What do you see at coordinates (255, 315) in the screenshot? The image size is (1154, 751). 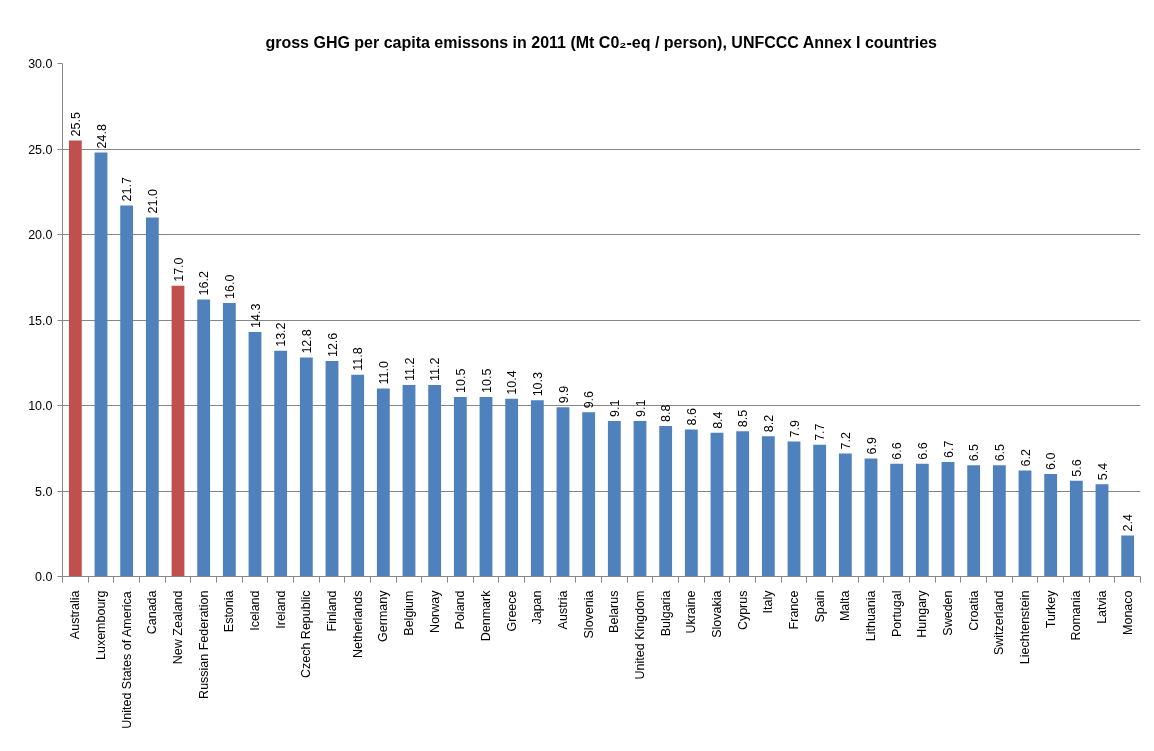 I see `data-label: 14.3` at bounding box center [255, 315].